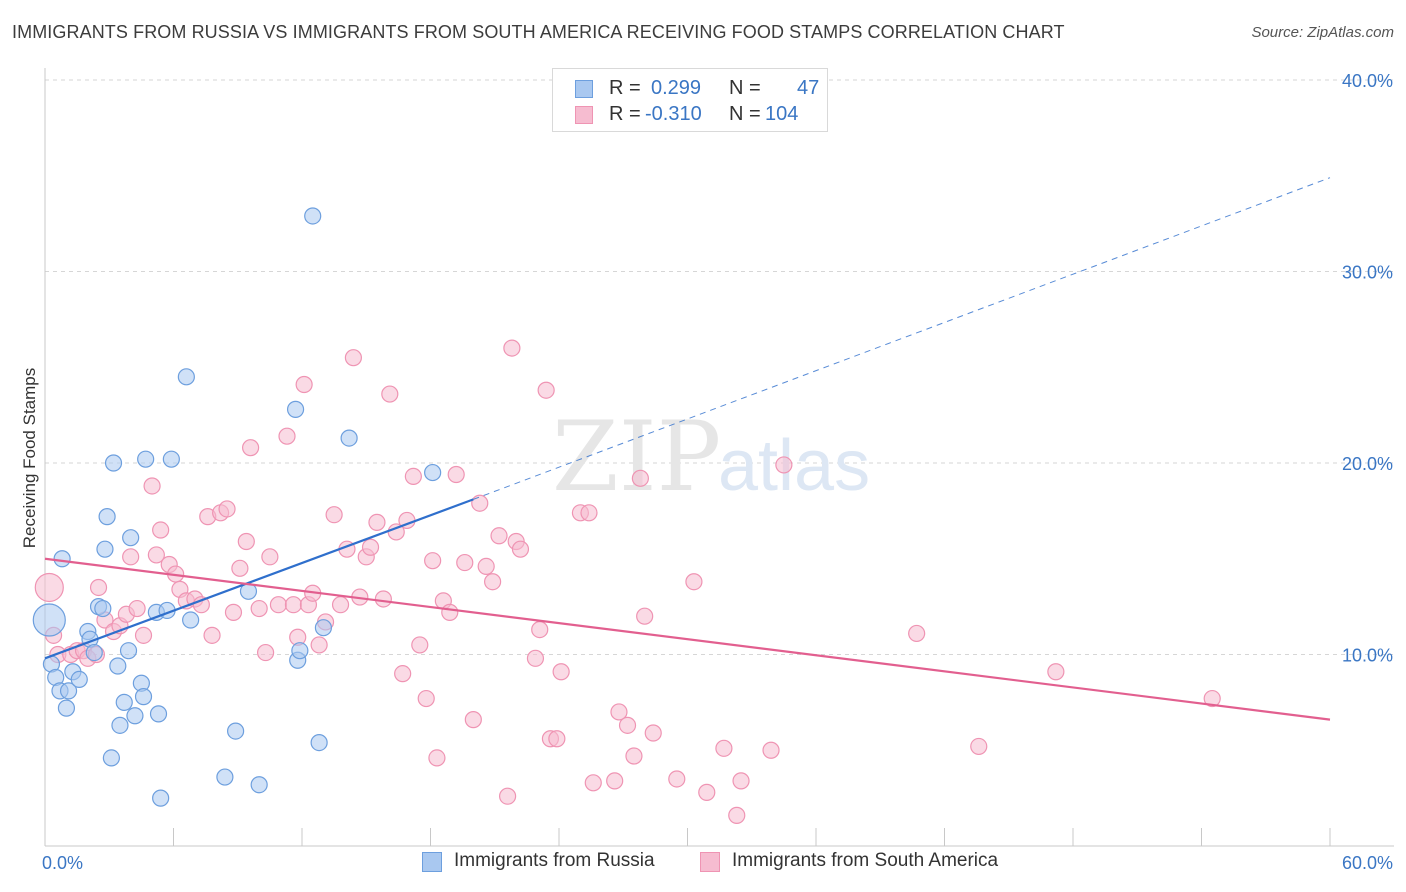 The image size is (1406, 892). I want to click on r-label: R =, so click(625, 88).